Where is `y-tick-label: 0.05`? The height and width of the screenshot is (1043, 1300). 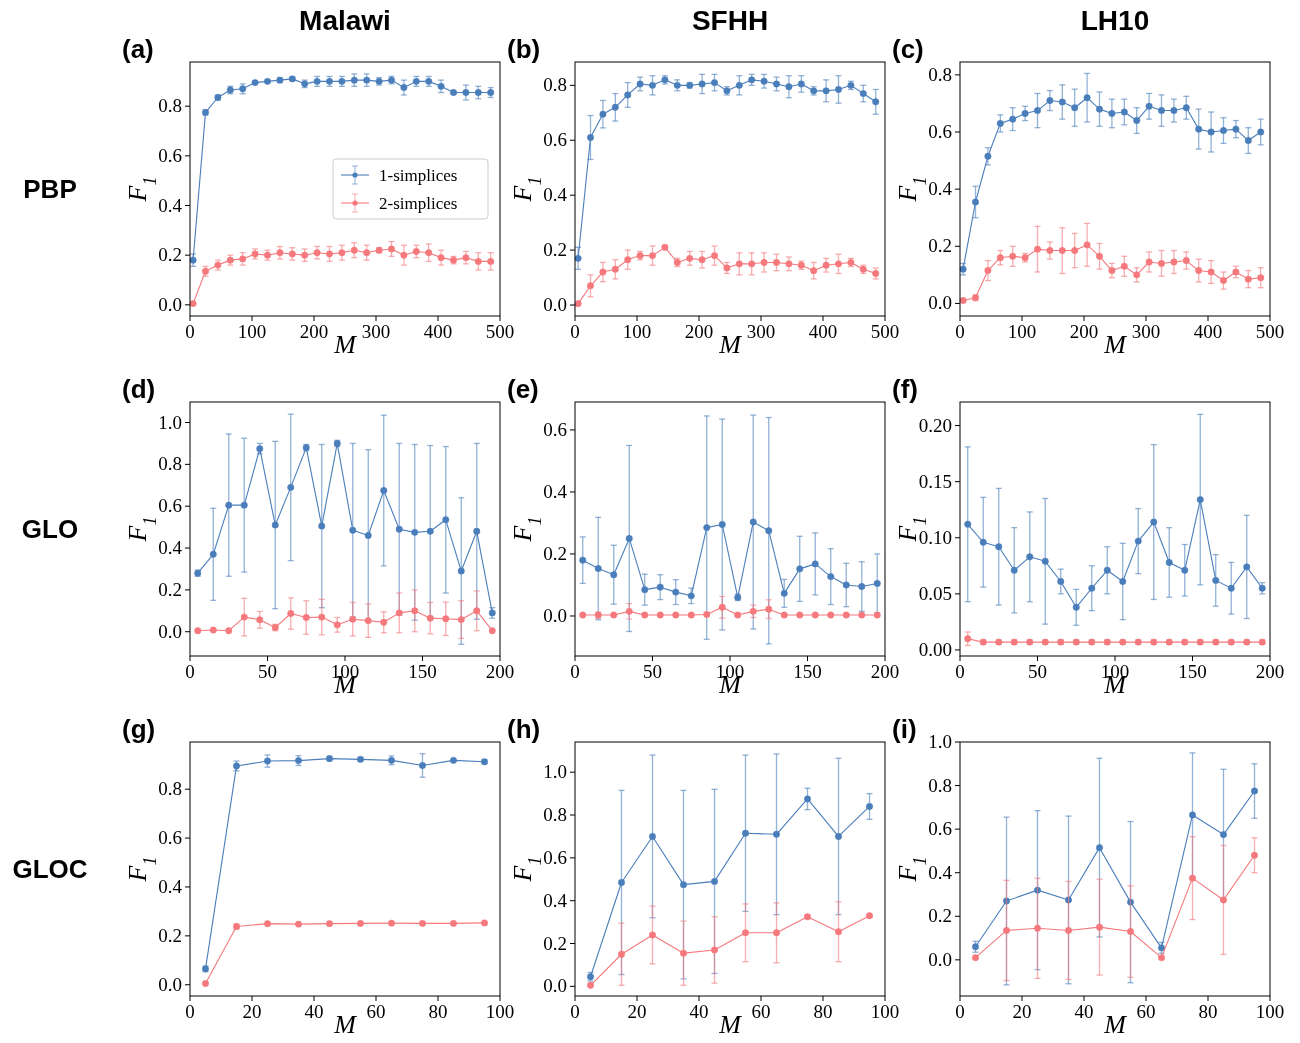
y-tick-label: 0.05 is located at coordinates (935, 593).